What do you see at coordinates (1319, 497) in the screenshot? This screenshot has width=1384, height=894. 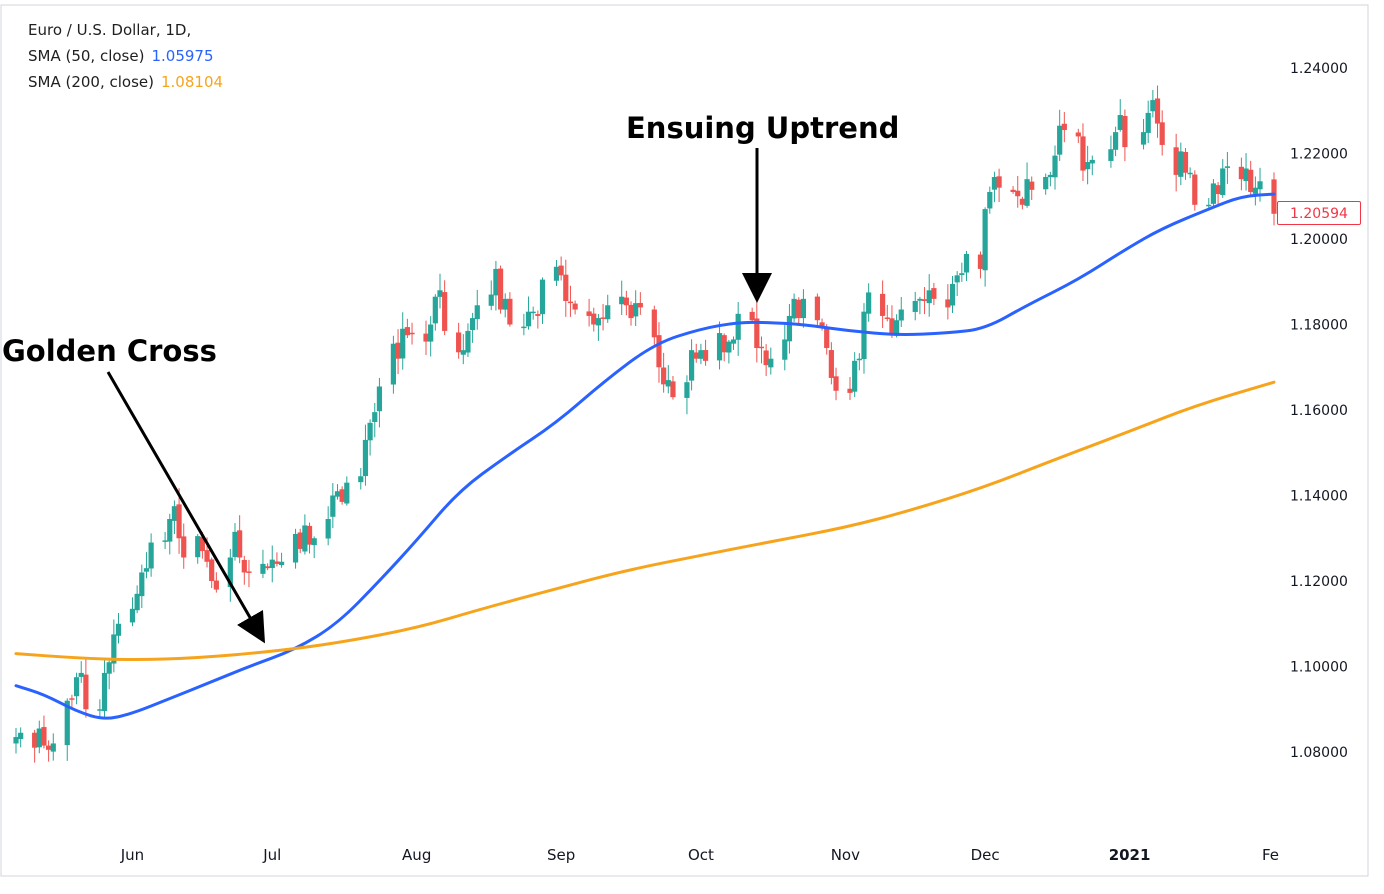 I see `y-tick-label: 1.14000` at bounding box center [1319, 497].